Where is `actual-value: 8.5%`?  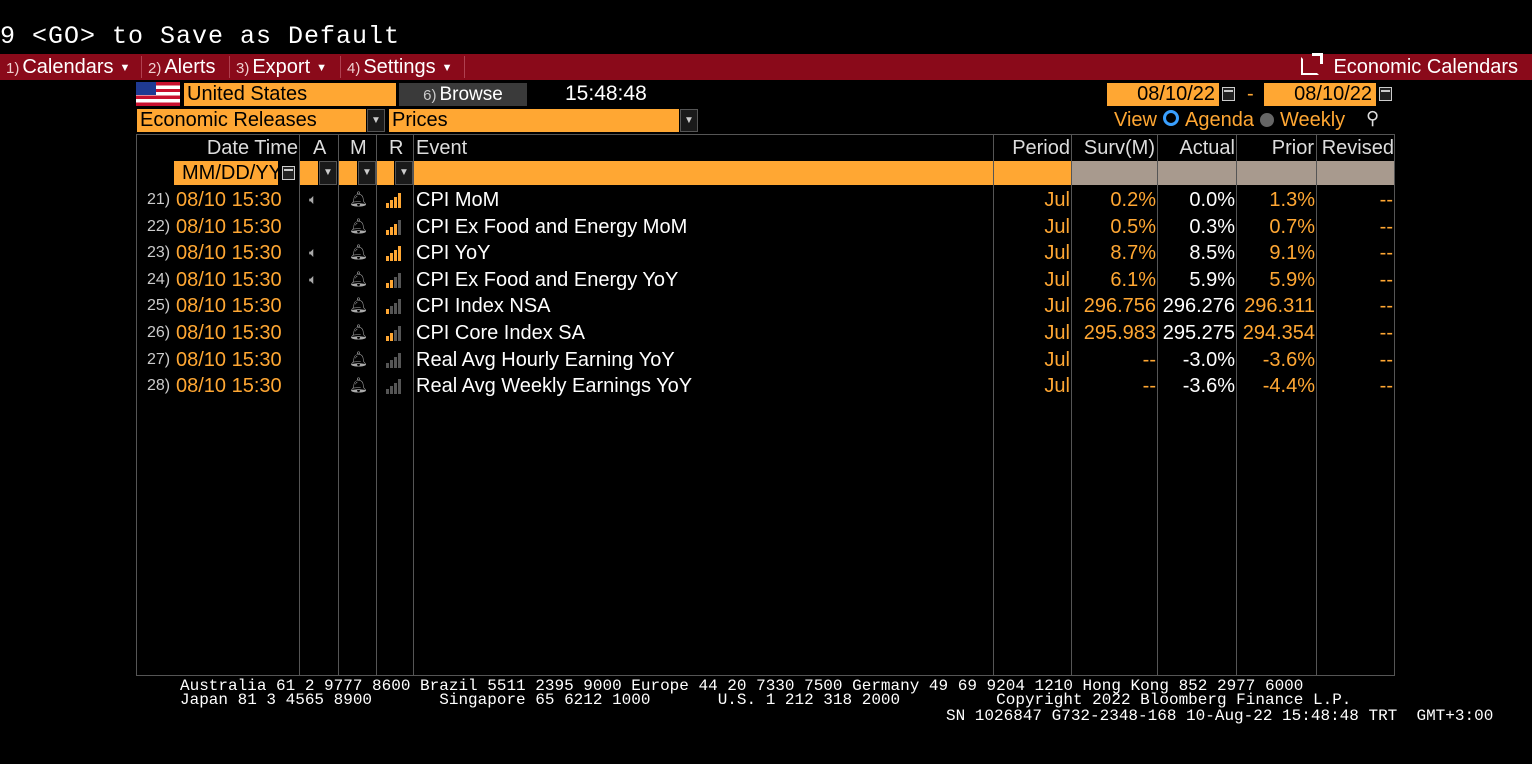 actual-value: 8.5% is located at coordinates (1212, 253).